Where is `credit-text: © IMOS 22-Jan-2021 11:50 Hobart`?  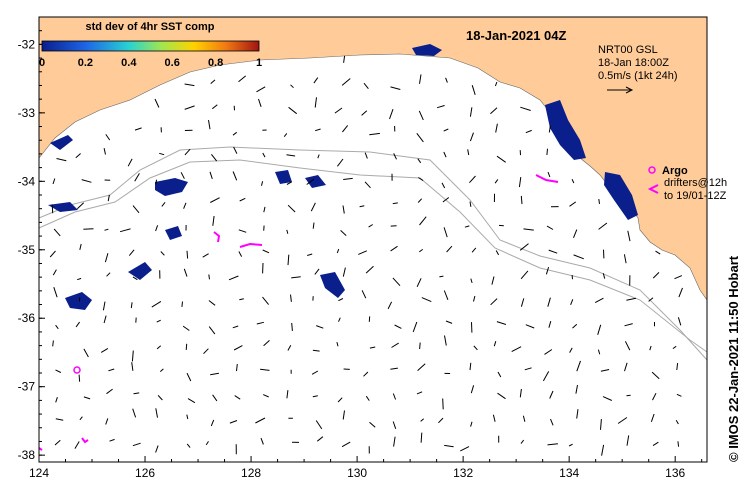
credit-text: © IMOS 22-Jan-2021 11:50 Hobart is located at coordinates (733, 358).